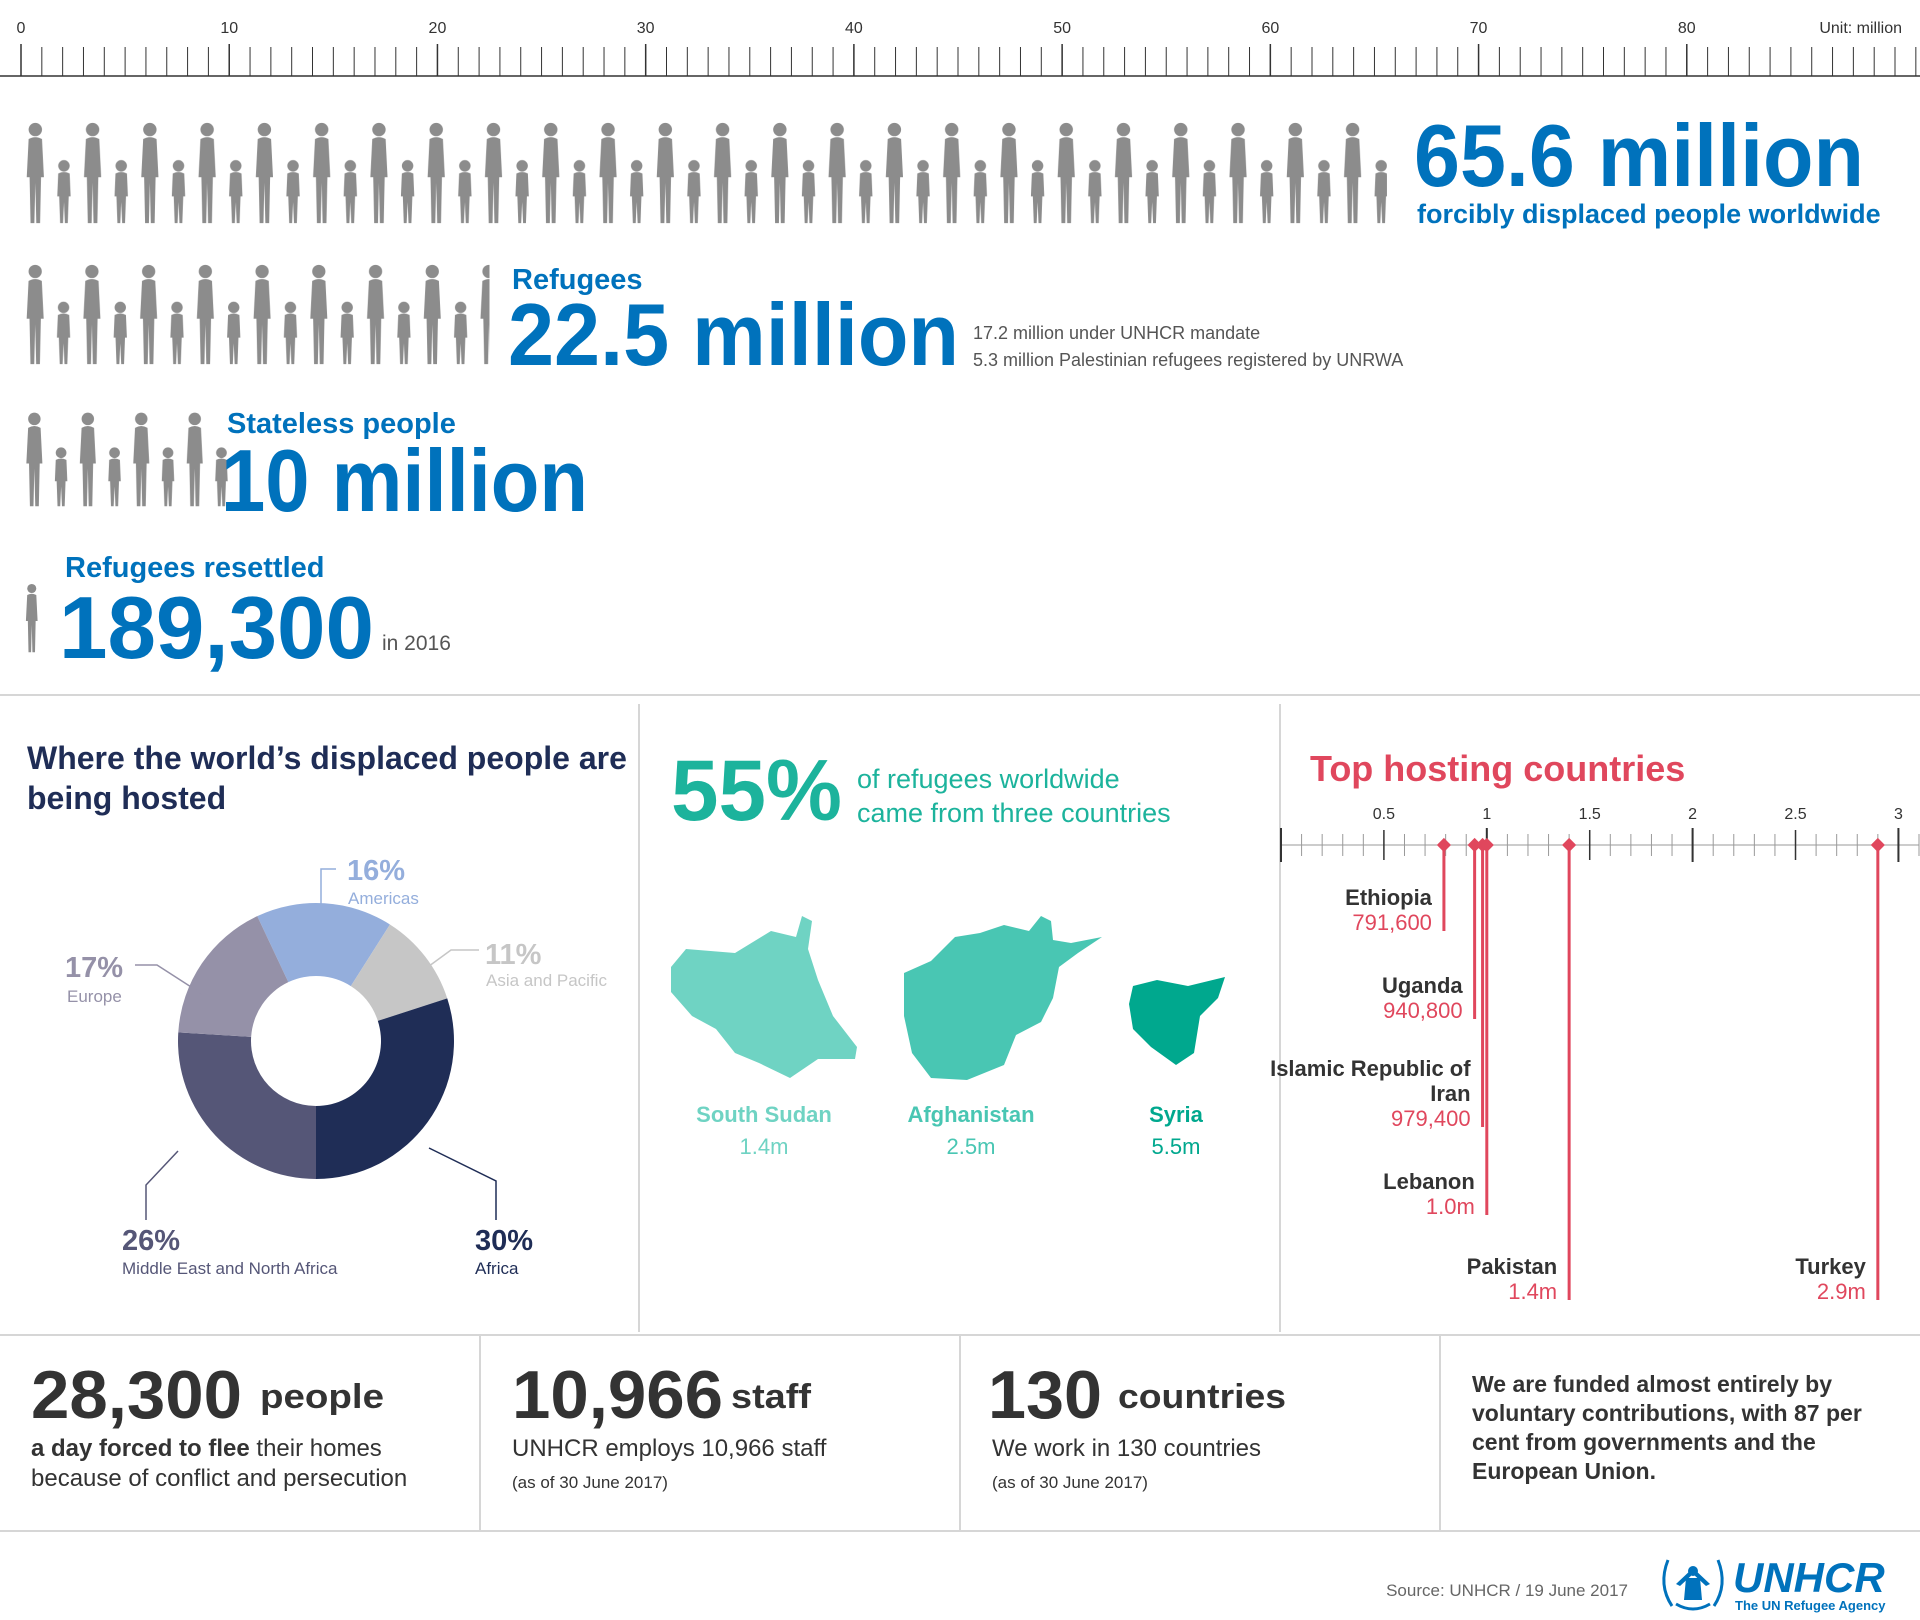 The height and width of the screenshot is (1620, 1920). Describe the element at coordinates (219, 1478) in the screenshot. I see `fact-text: because of conflict and persecution` at that location.